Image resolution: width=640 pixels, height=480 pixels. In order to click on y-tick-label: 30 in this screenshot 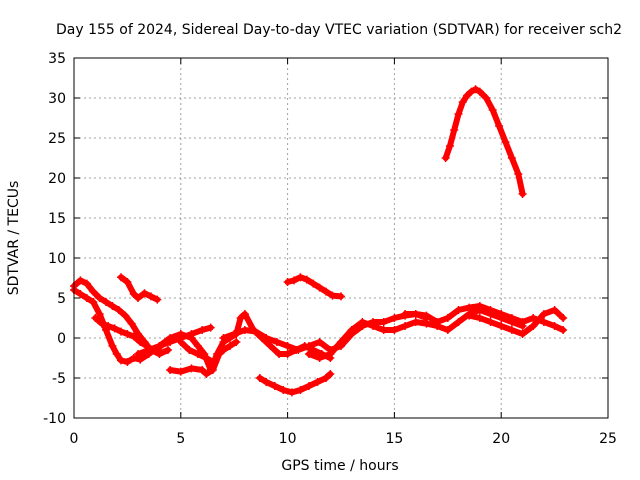, I will do `click(57, 99)`.